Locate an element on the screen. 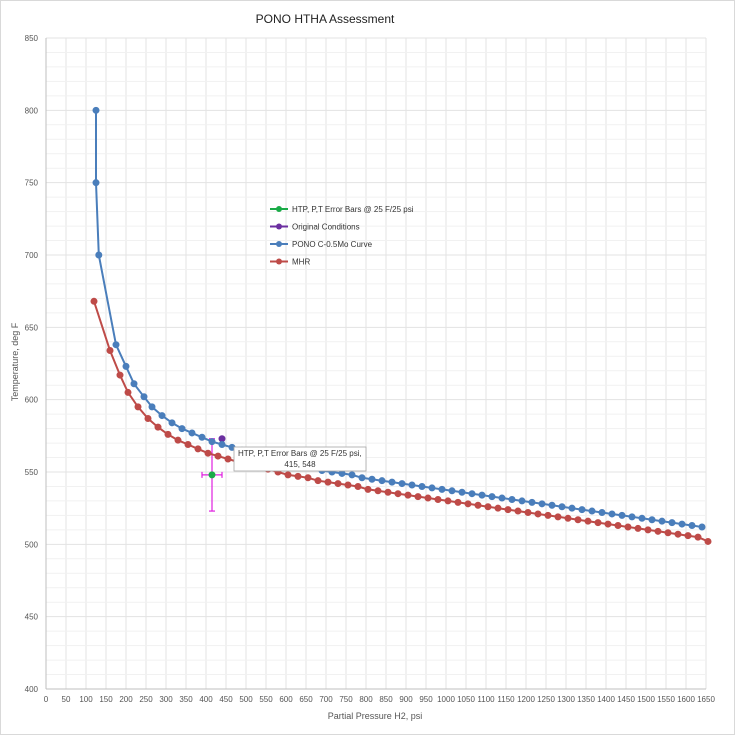  x-tick-label: 850 is located at coordinates (386, 699).